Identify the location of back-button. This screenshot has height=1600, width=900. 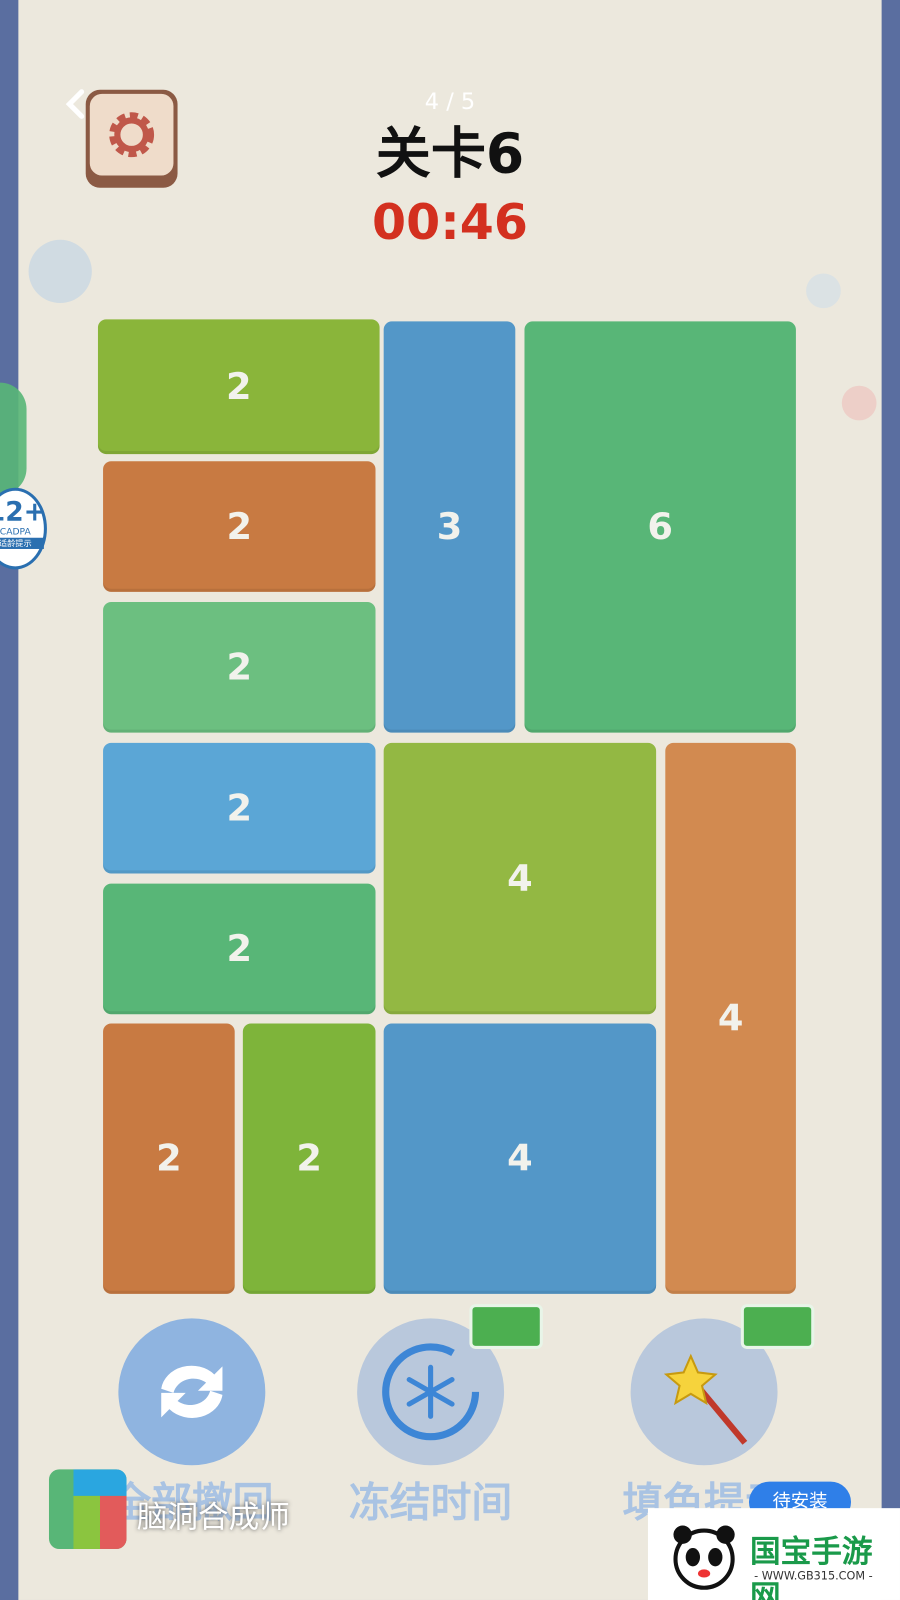
(76, 105).